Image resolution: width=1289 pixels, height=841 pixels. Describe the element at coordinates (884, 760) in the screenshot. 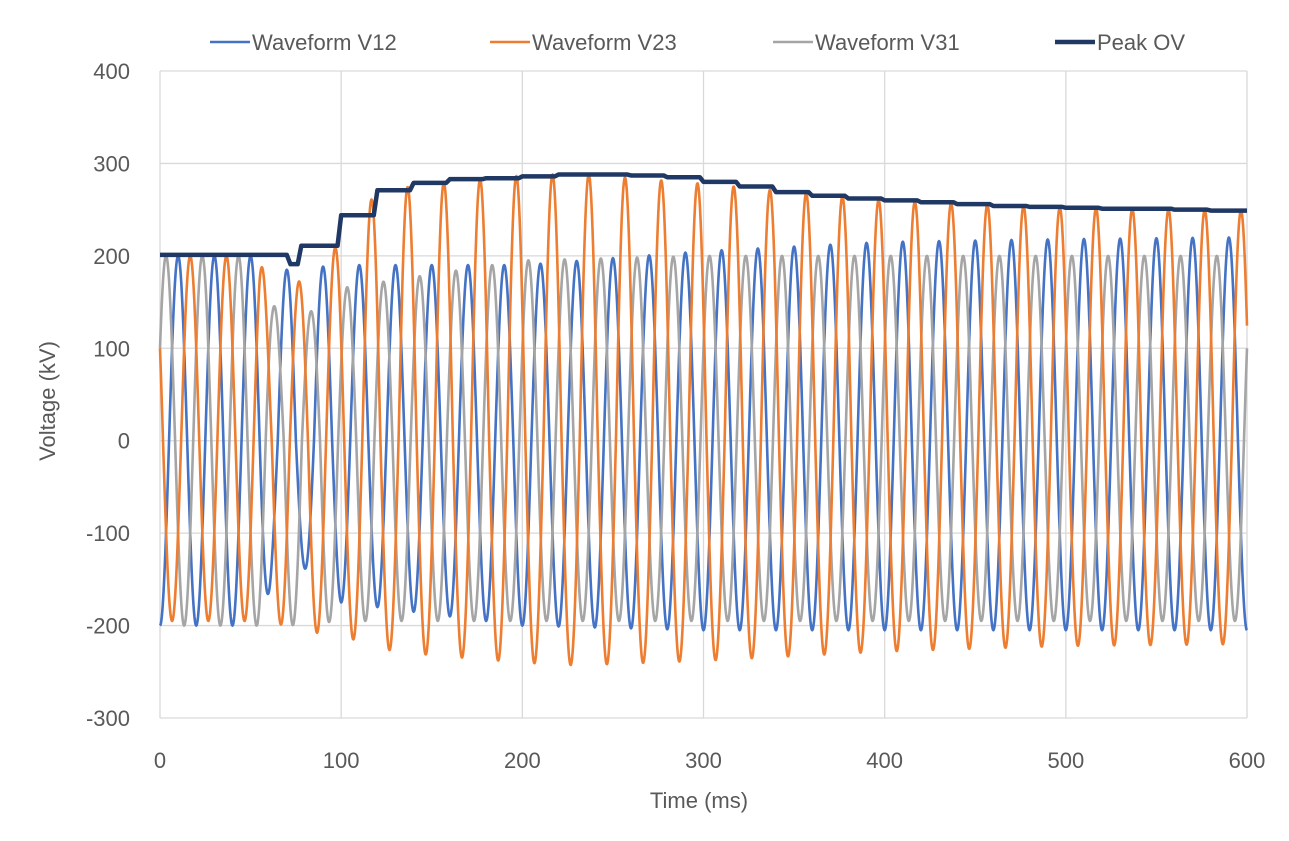

I see `x-tick-label: 400` at that location.